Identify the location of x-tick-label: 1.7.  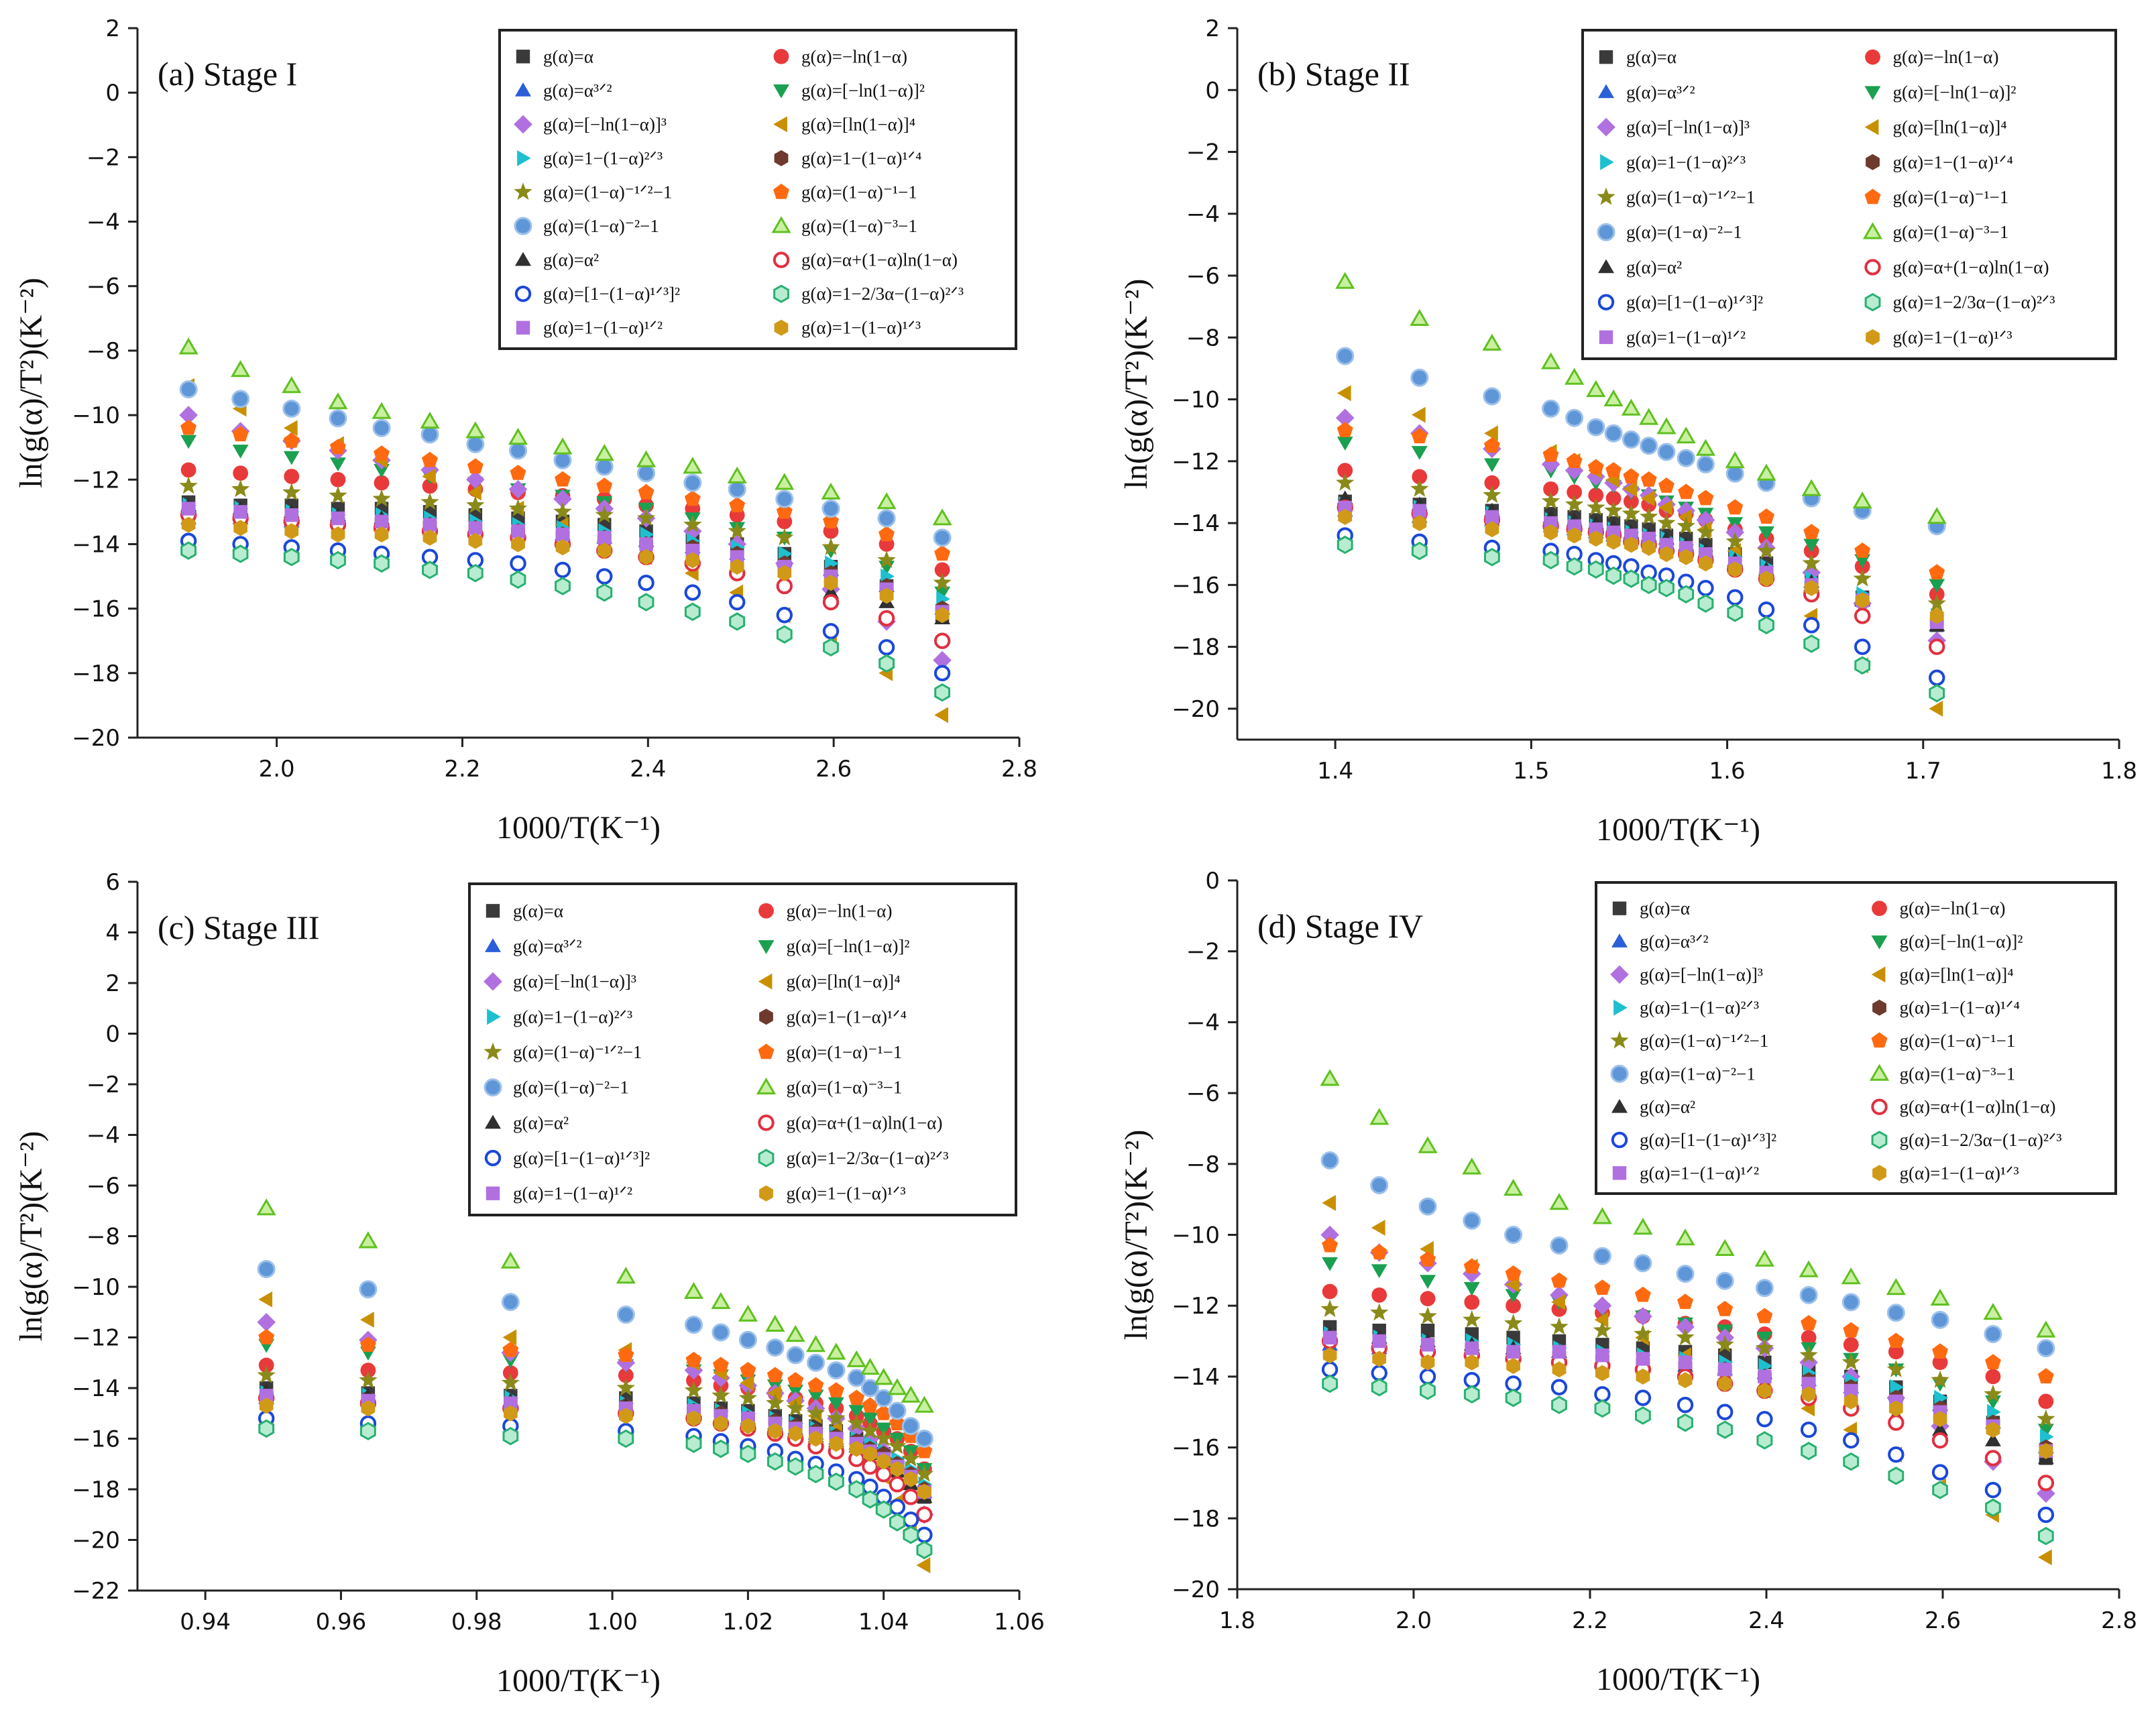
(1923, 771).